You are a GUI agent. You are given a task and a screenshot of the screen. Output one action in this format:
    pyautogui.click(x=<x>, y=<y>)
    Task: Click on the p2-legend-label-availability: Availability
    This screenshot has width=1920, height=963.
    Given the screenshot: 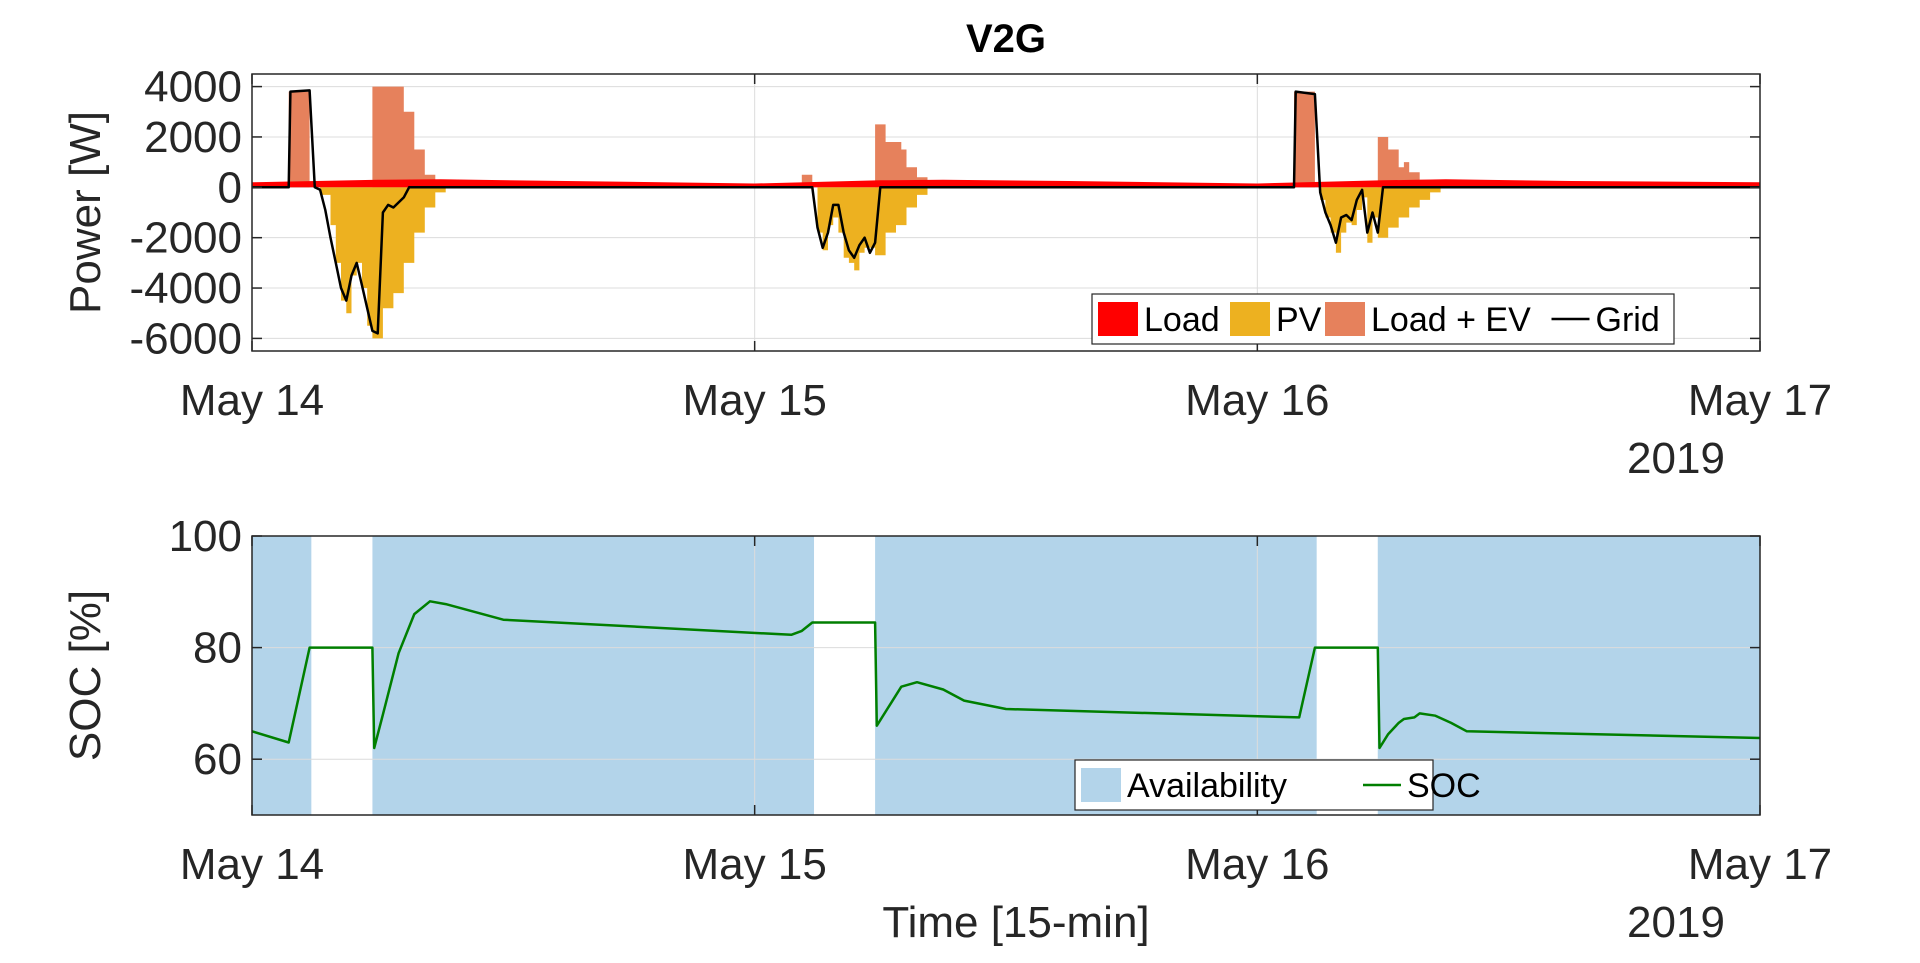 What is the action you would take?
    pyautogui.click(x=1207, y=786)
    